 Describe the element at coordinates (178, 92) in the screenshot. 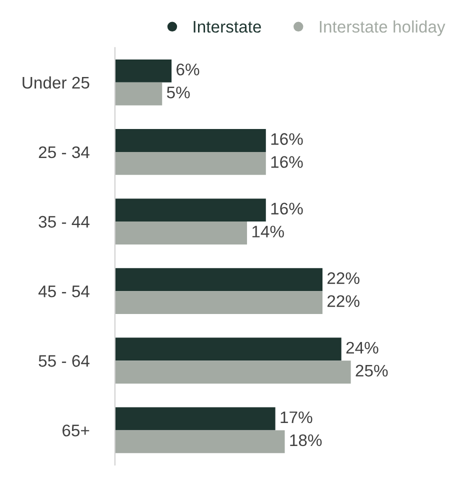

I see `data-label: 5%` at that location.